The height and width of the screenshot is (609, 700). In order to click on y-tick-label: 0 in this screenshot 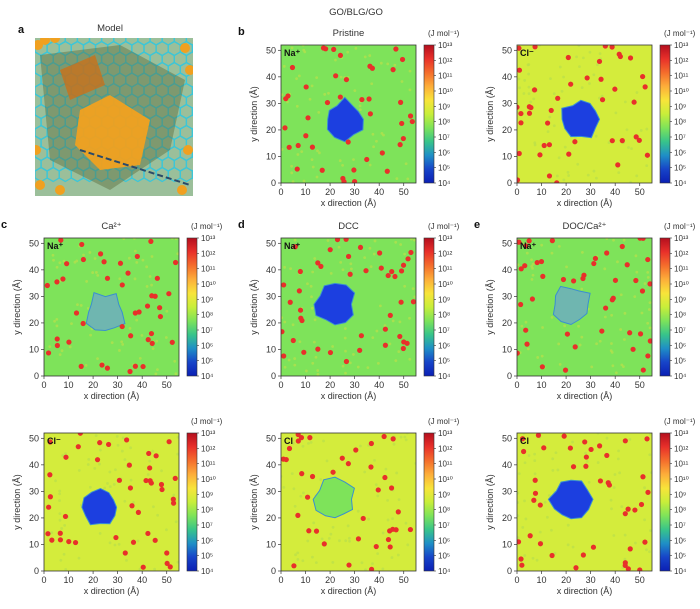, I will do `click(273, 571)`.